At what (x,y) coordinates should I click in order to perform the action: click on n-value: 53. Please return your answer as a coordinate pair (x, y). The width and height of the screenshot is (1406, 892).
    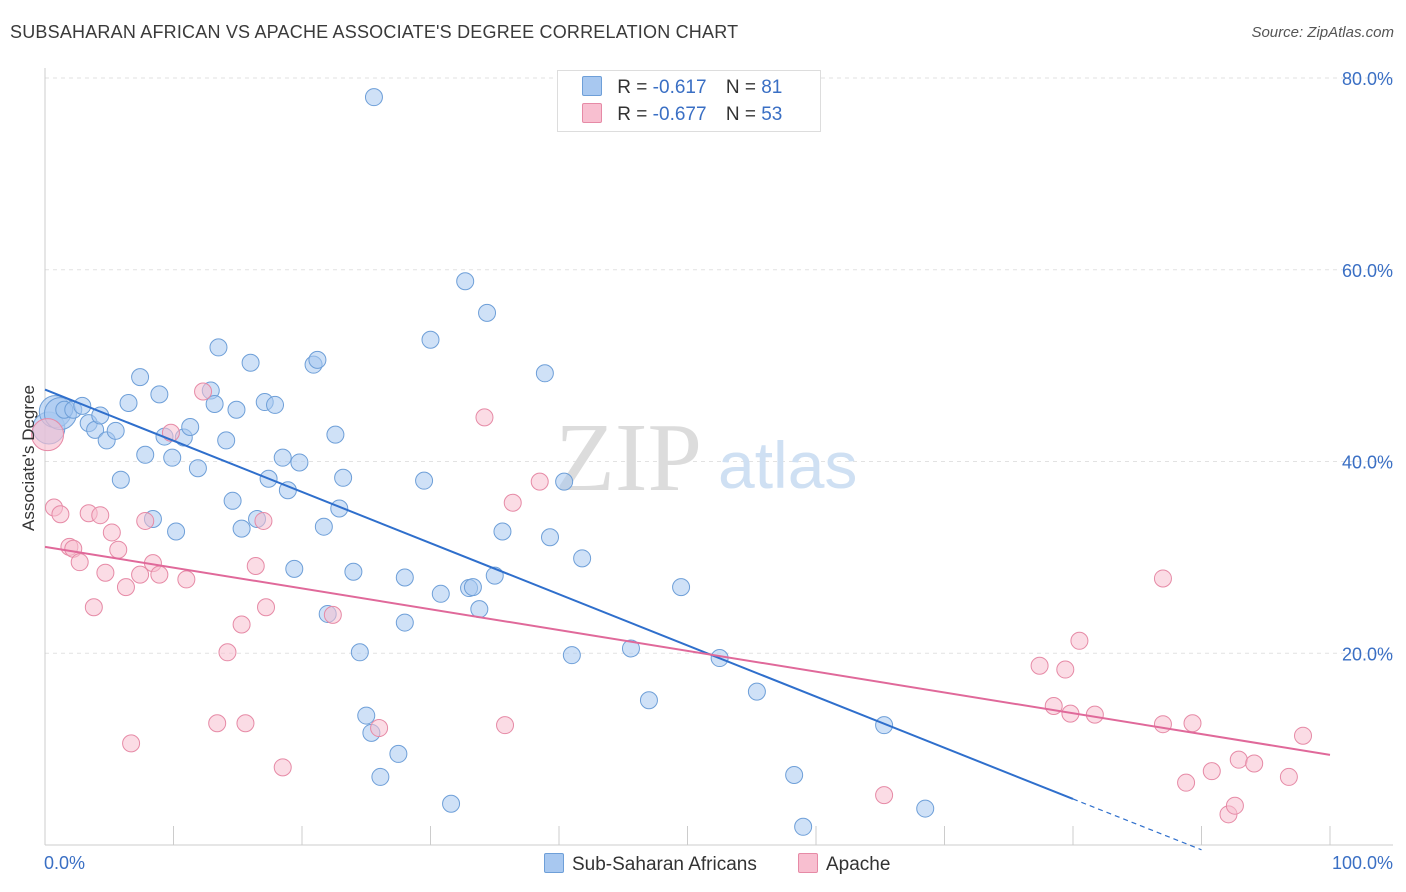
    Looking at the image, I should click on (772, 114).